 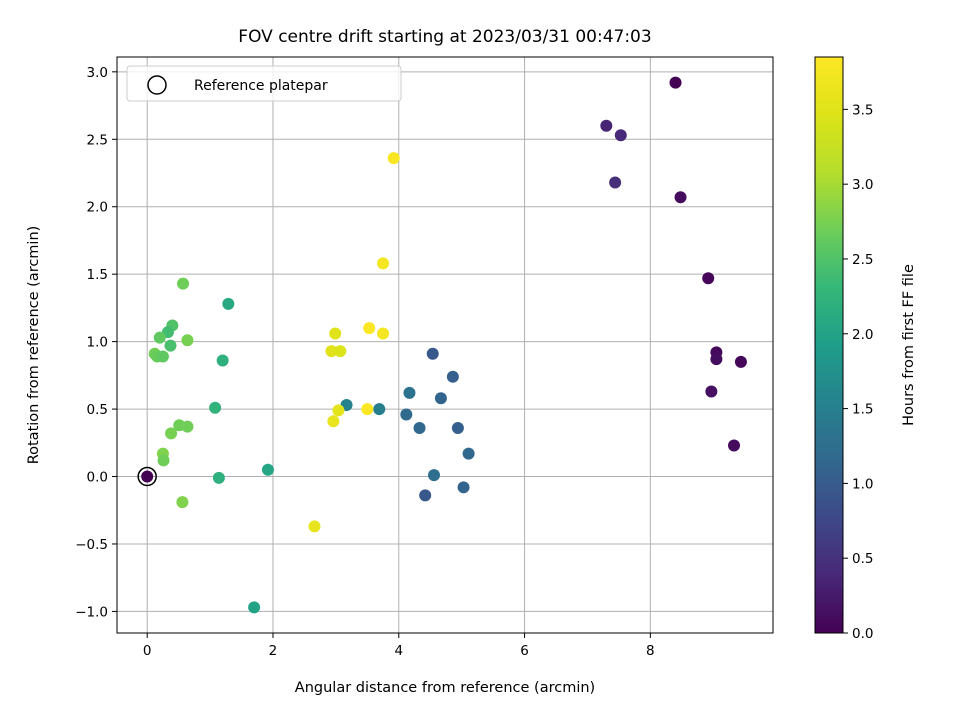 What do you see at coordinates (445, 688) in the screenshot?
I see `x-axis-label: Angular distance from reference (arcmin)` at bounding box center [445, 688].